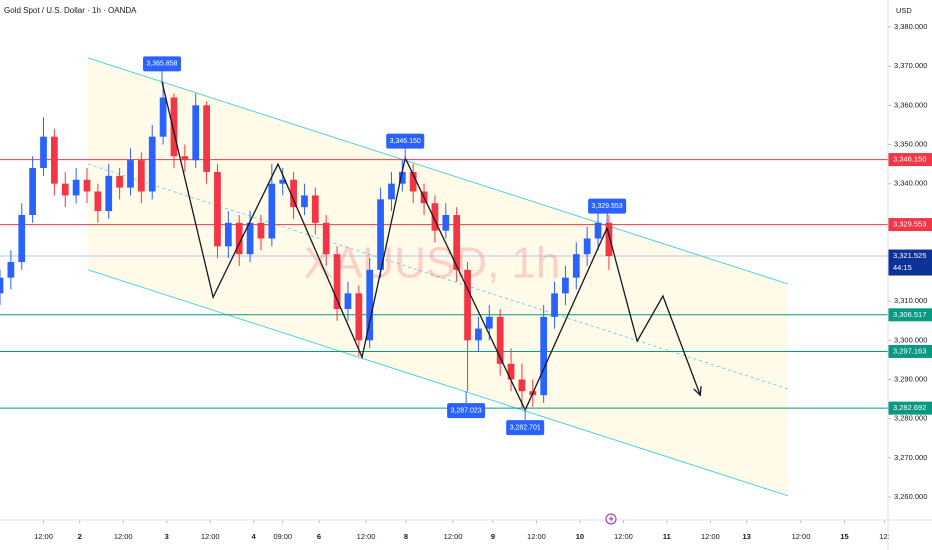  I want to click on y-tick-label: 3,260.000, so click(910, 496).